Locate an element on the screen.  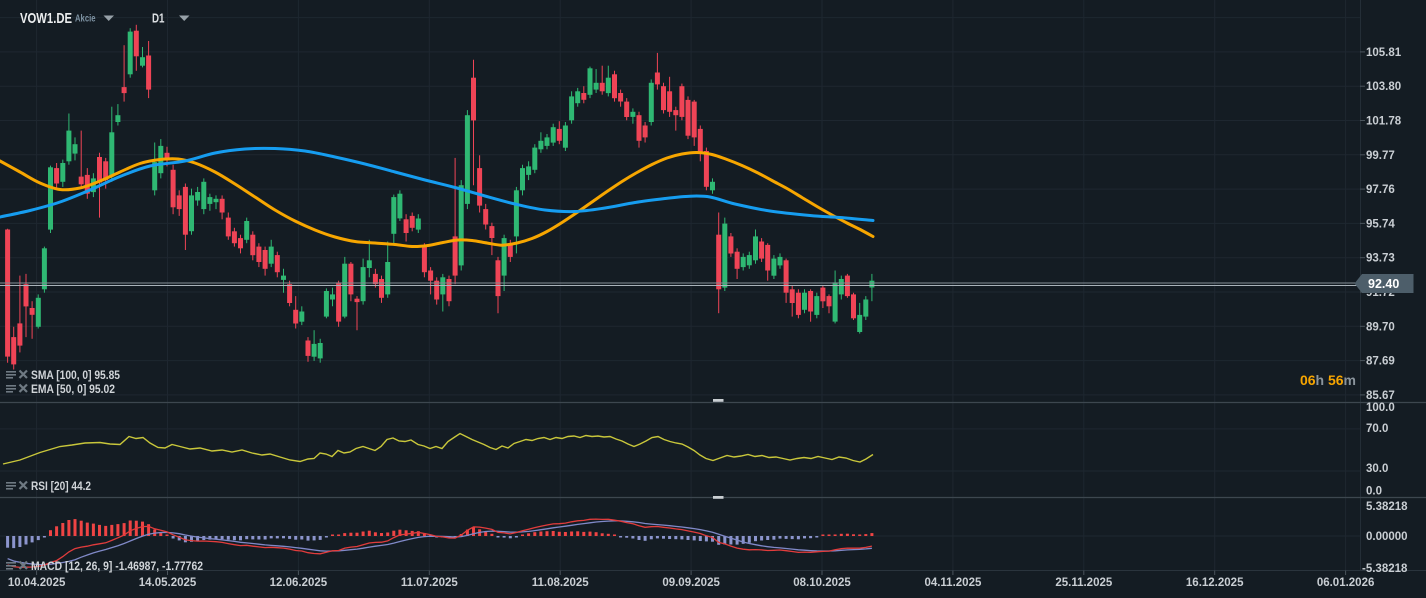
svg-text: 100.0 is located at coordinates (1380, 408).